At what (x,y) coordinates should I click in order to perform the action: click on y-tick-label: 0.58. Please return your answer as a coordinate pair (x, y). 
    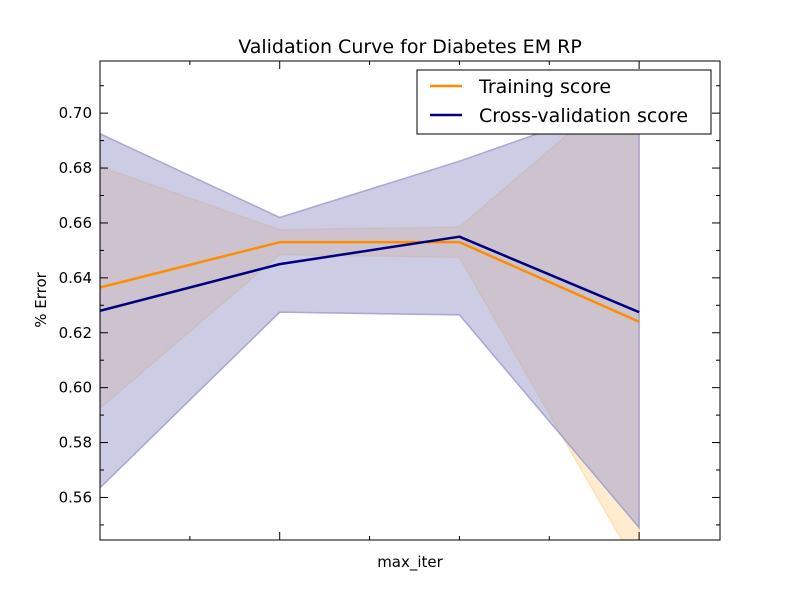
    Looking at the image, I should click on (75, 443).